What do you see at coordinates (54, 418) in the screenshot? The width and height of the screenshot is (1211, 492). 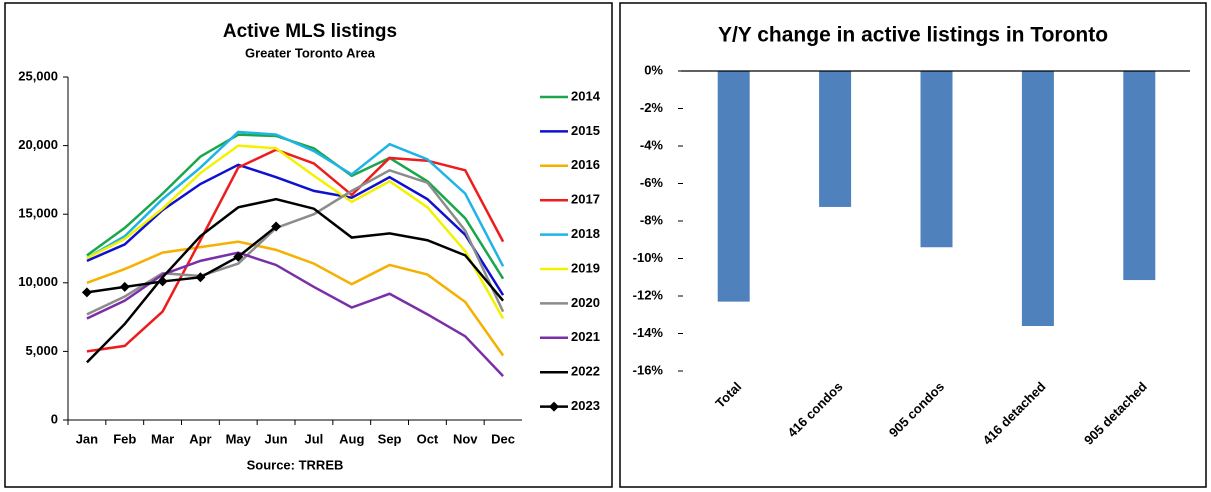 I see `y-tick-label: 0` at bounding box center [54, 418].